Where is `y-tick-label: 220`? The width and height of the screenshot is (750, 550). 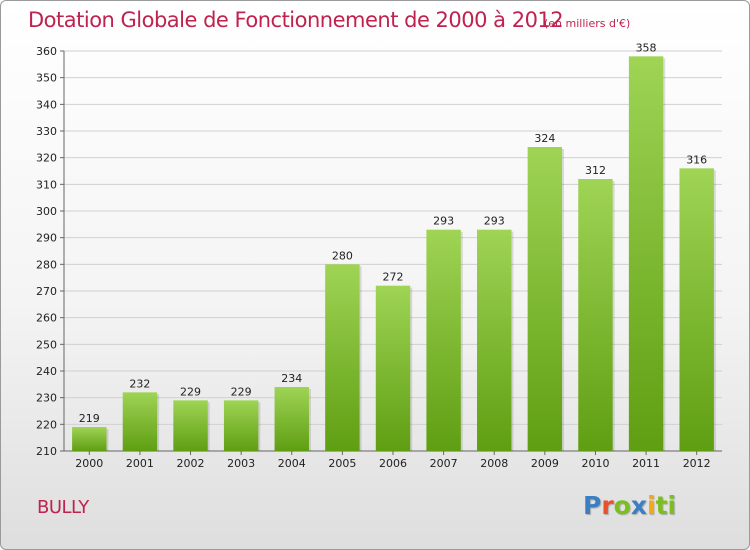
y-tick-label: 220 is located at coordinates (46, 424).